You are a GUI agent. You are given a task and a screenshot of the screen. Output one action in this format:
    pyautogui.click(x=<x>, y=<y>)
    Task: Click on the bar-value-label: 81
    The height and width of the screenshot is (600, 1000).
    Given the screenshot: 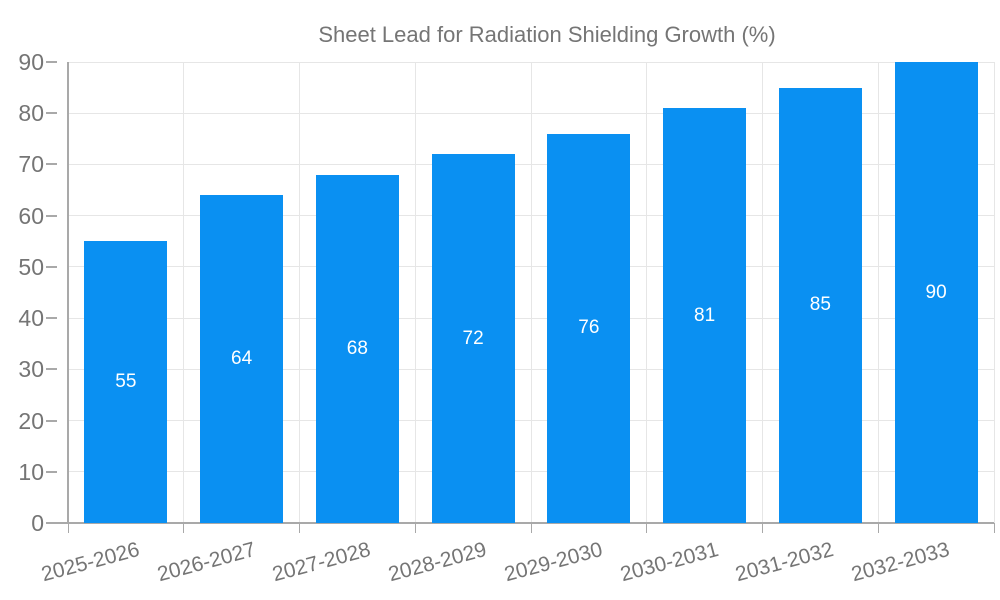 What is the action you would take?
    pyautogui.click(x=705, y=315)
    